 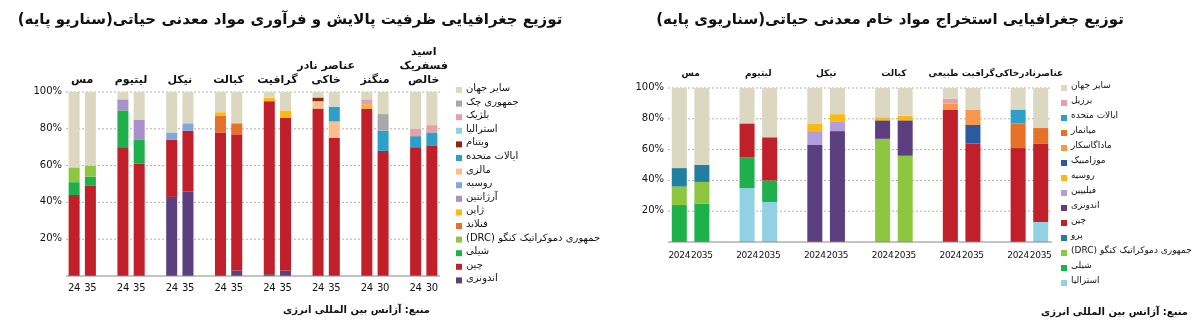 What do you see at coordinates (375, 80) in the screenshot?
I see `text: منگنز` at bounding box center [375, 80].